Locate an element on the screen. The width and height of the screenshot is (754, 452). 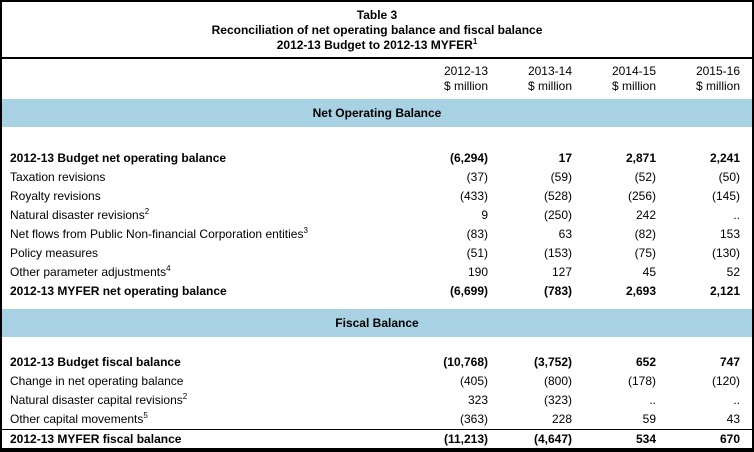
value-cell: 323 is located at coordinates (477, 400).